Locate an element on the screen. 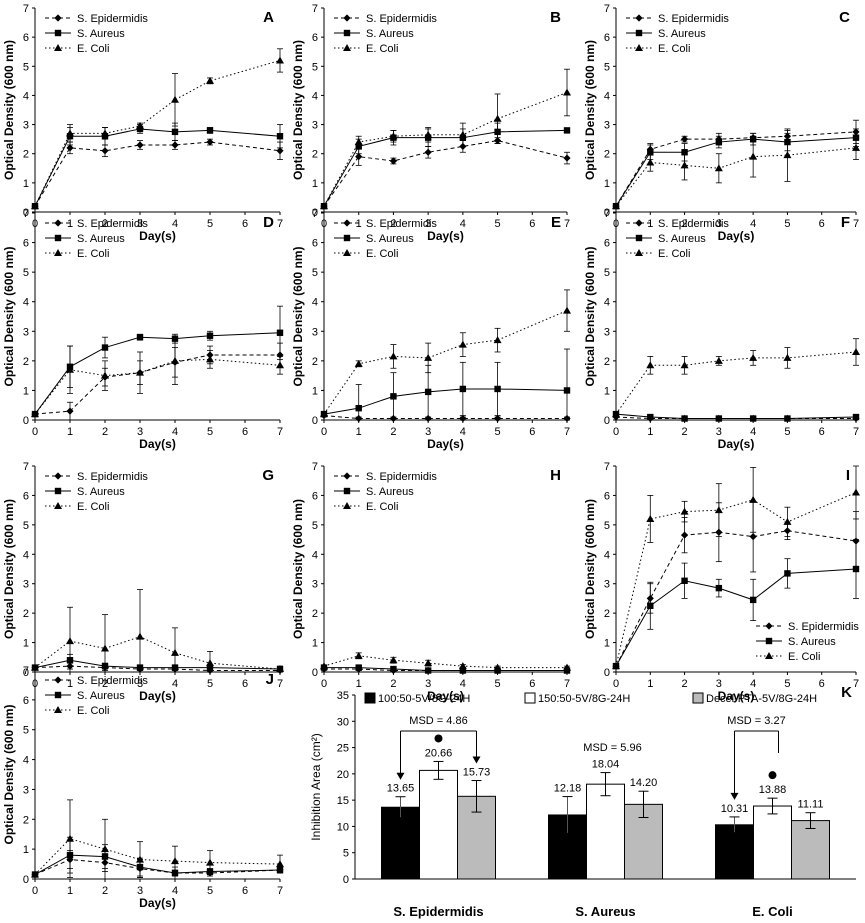  x-tick-label: 4 is located at coordinates (175, 891).